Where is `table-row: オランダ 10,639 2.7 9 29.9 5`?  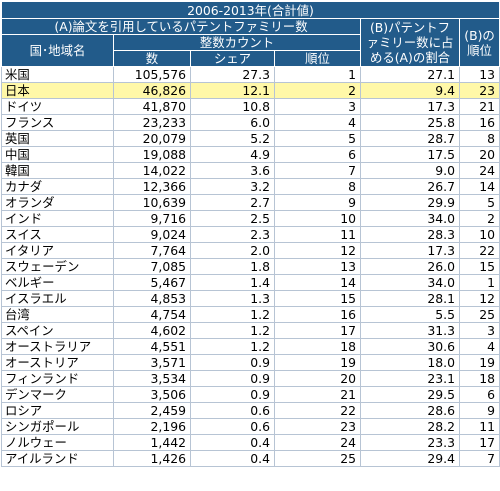
table-row: オランダ 10,639 2.7 9 29.9 5 is located at coordinates (250, 202).